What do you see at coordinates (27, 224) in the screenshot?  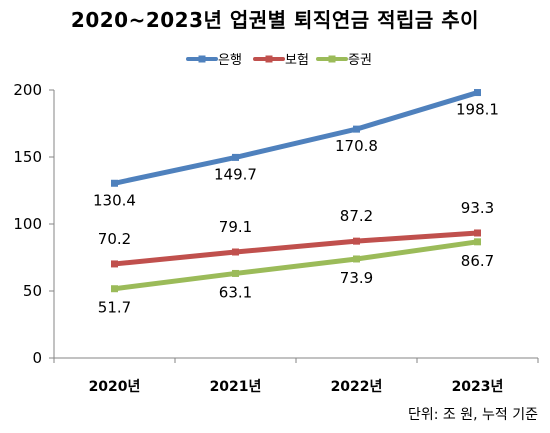 I see `y-tick-label: 100` at bounding box center [27, 224].